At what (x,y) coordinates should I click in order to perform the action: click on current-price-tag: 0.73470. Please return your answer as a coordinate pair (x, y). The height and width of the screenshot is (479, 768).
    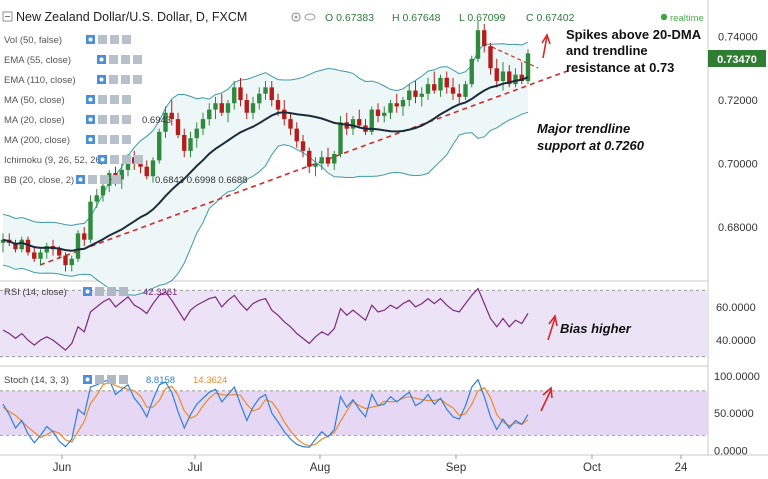
    Looking at the image, I should click on (737, 58).